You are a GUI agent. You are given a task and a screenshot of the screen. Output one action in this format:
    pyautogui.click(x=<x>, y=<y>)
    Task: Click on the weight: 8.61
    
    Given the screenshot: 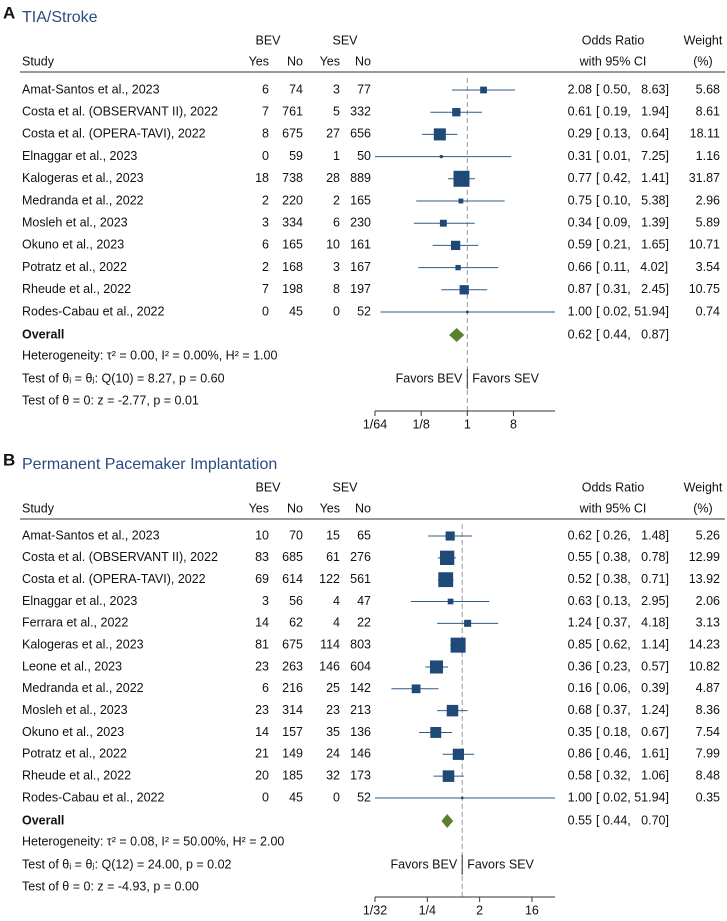 What is the action you would take?
    pyautogui.click(x=708, y=111)
    